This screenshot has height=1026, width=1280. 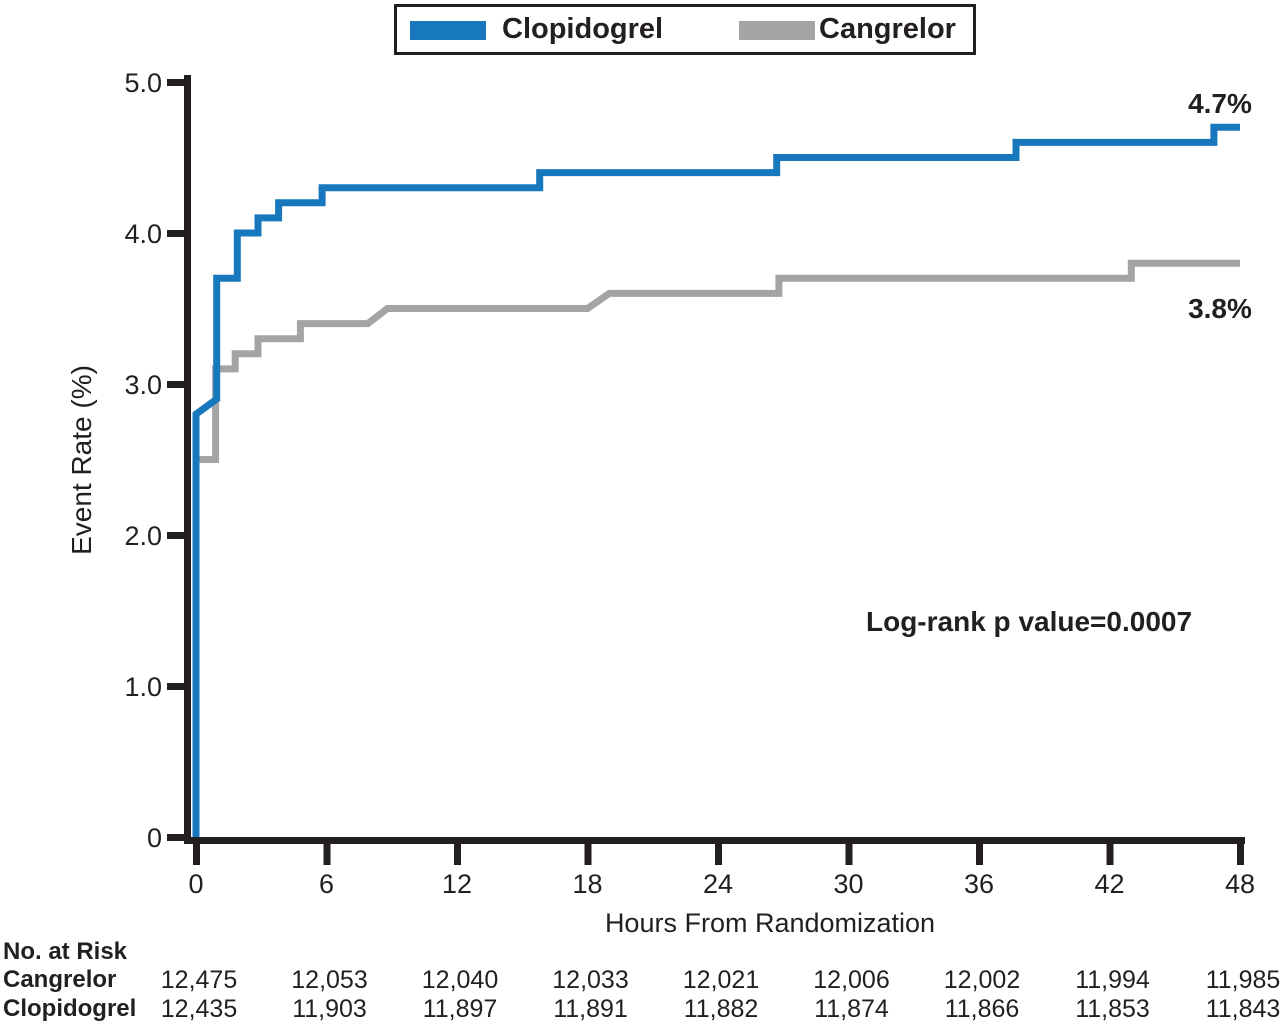 What do you see at coordinates (457, 884) in the screenshot?
I see `x-tick-label: 12` at bounding box center [457, 884].